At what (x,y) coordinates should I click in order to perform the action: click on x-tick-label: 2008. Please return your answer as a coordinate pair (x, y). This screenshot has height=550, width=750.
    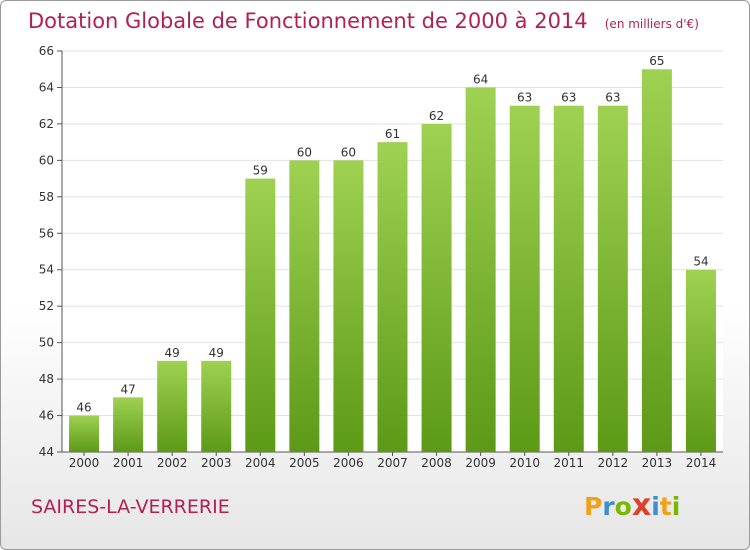
    Looking at the image, I should click on (436, 463).